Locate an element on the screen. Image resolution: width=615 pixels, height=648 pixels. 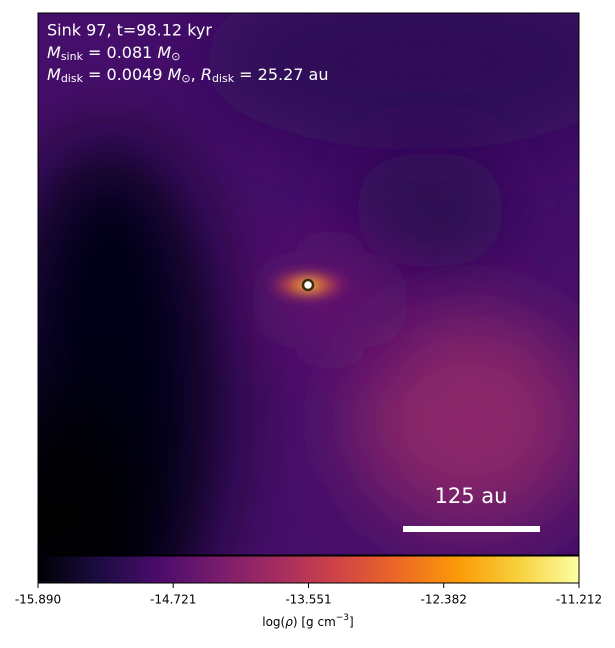
sink-marker is located at coordinates (308, 285).